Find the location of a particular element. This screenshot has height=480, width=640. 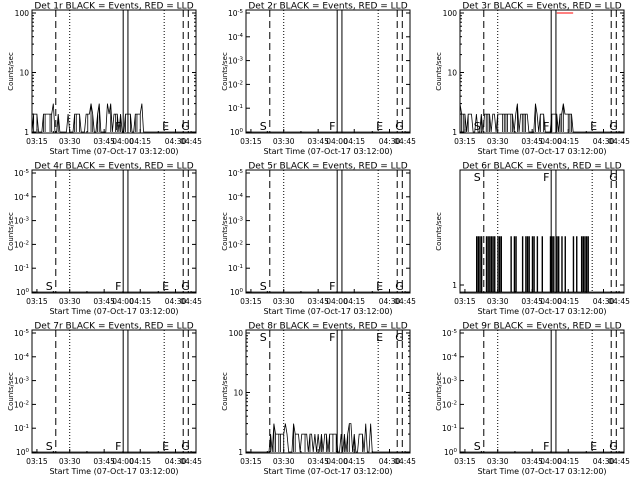

y-tick-label: 10-2 is located at coordinates (235, 84).